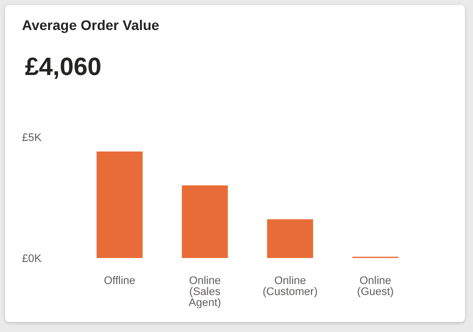  Describe the element at coordinates (32, 138) in the screenshot. I see `y-tick-label: £5K` at that location.